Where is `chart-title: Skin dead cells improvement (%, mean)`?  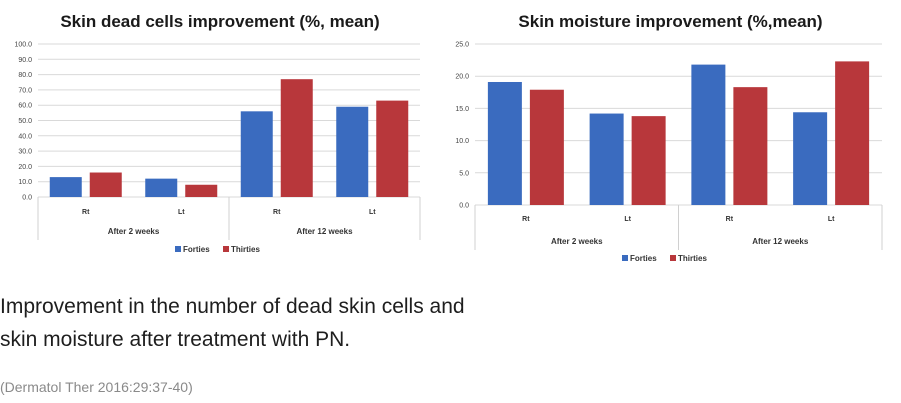 chart-title: Skin dead cells improvement (%, mean) is located at coordinates (220, 21).